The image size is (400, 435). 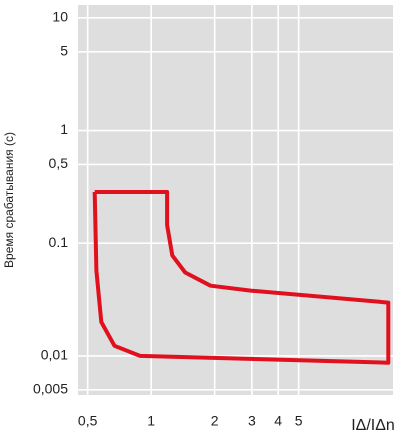 I want to click on x-tick-label: 1, so click(x=151, y=421).